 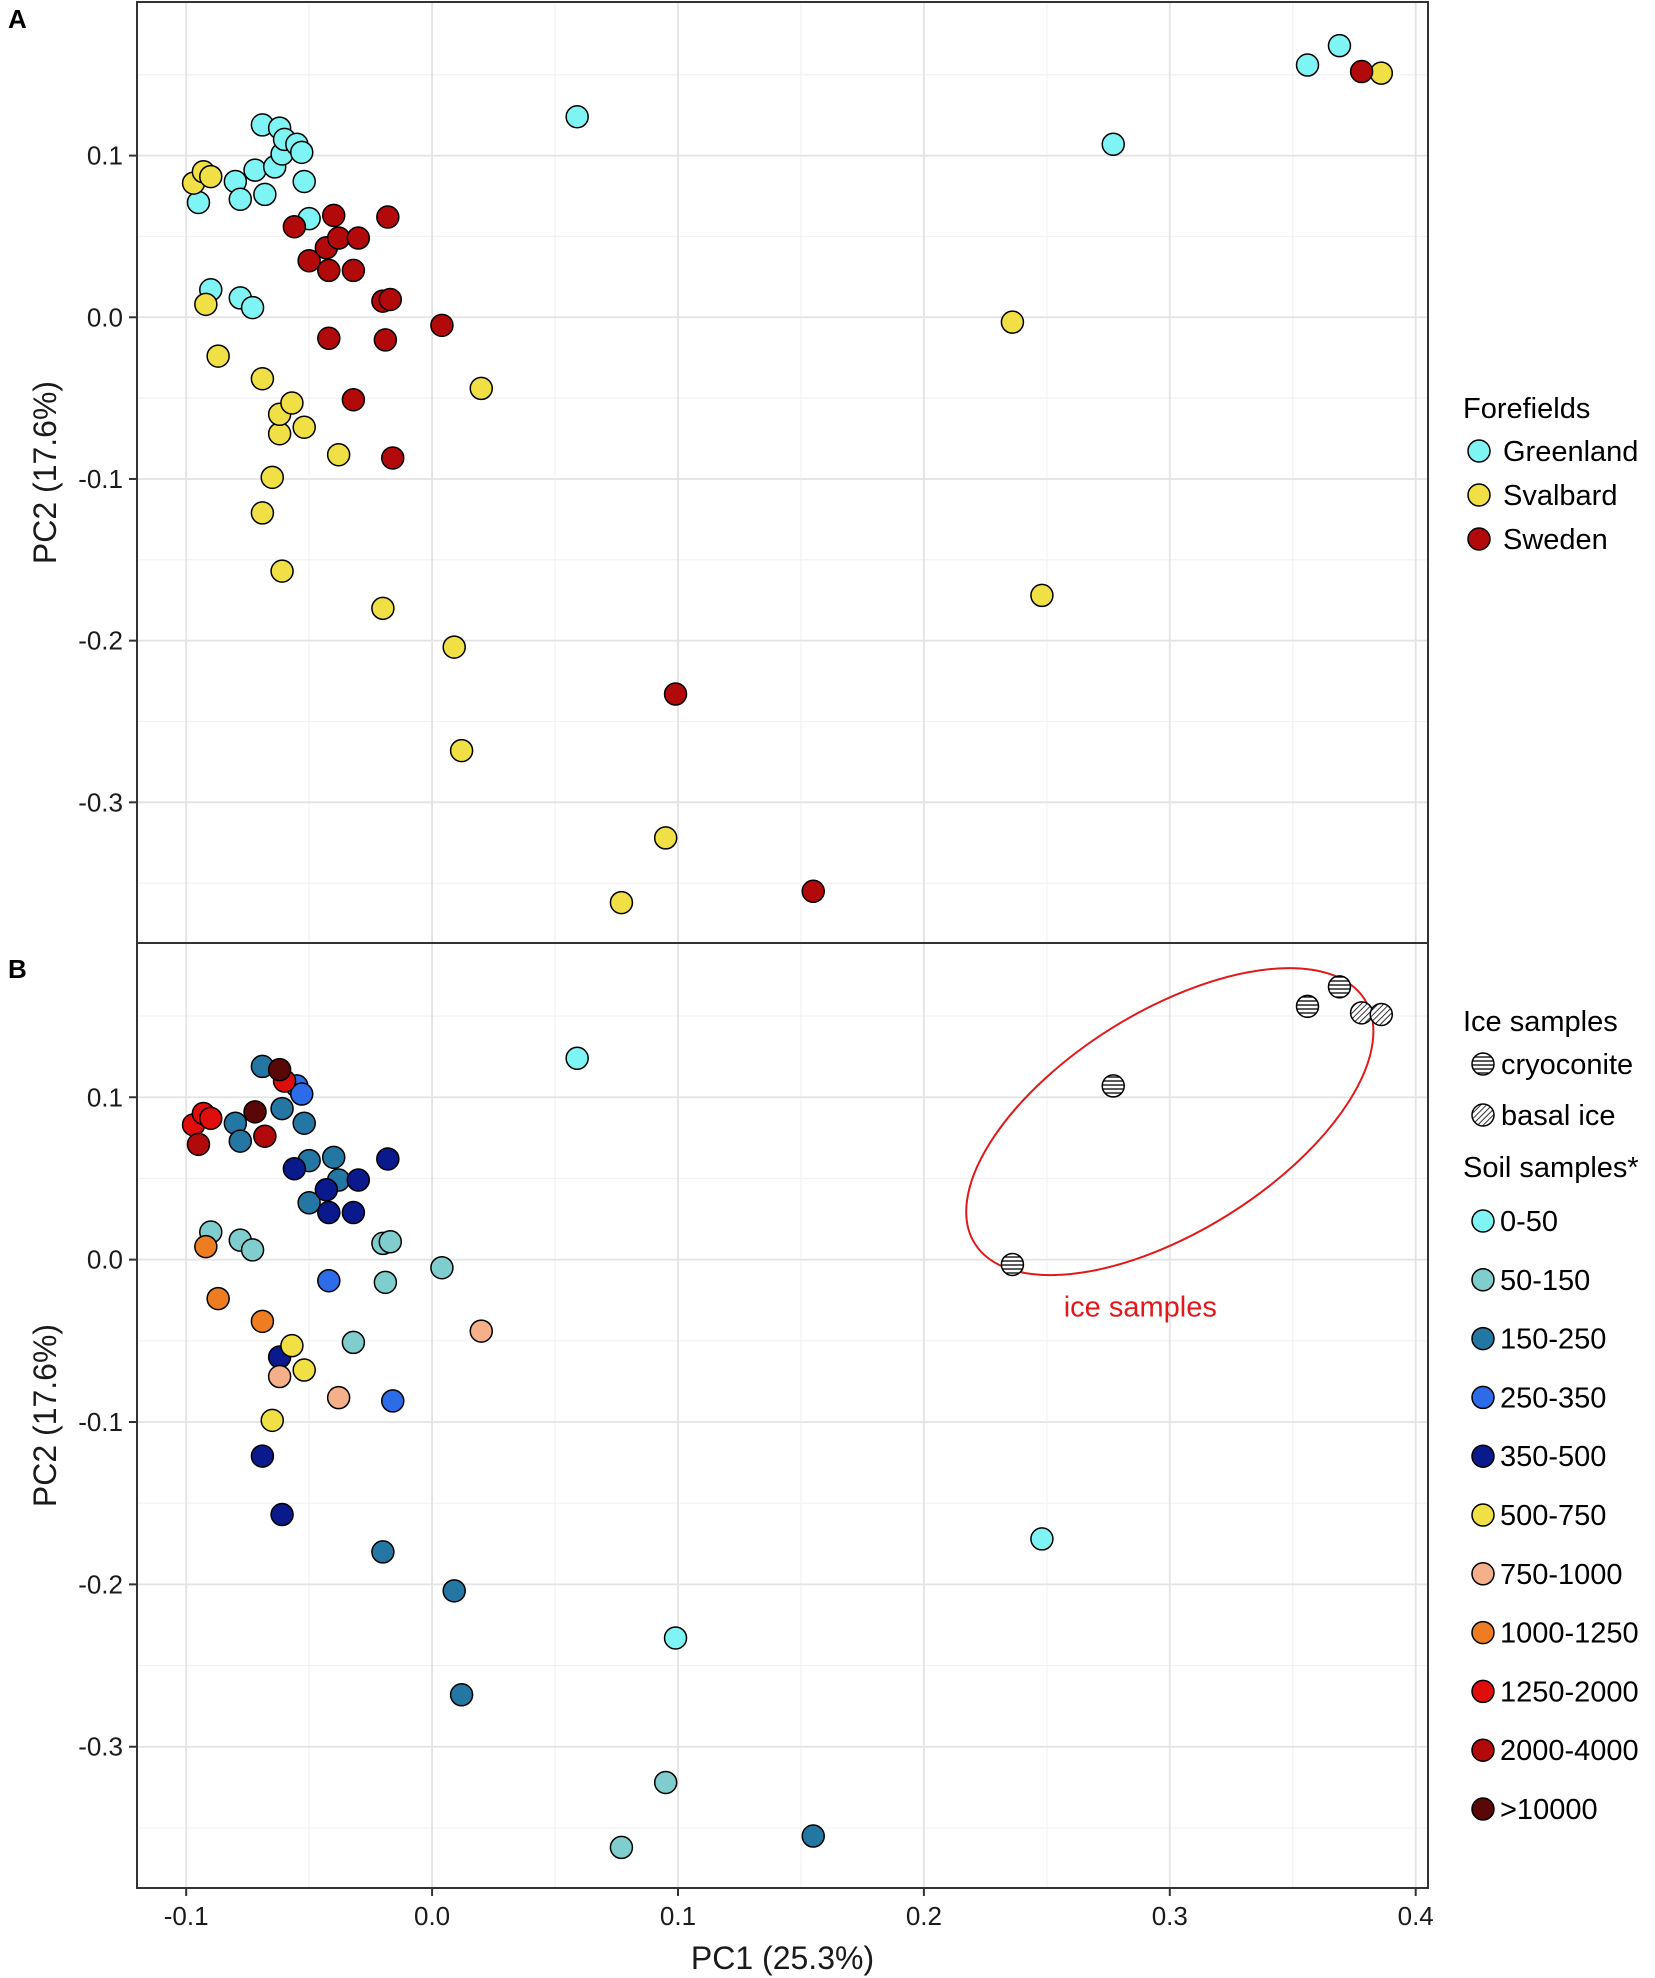 What do you see at coordinates (1569, 1634) in the screenshot?
I see `legend-label-soil-1000-1250: 1000-1250` at bounding box center [1569, 1634].